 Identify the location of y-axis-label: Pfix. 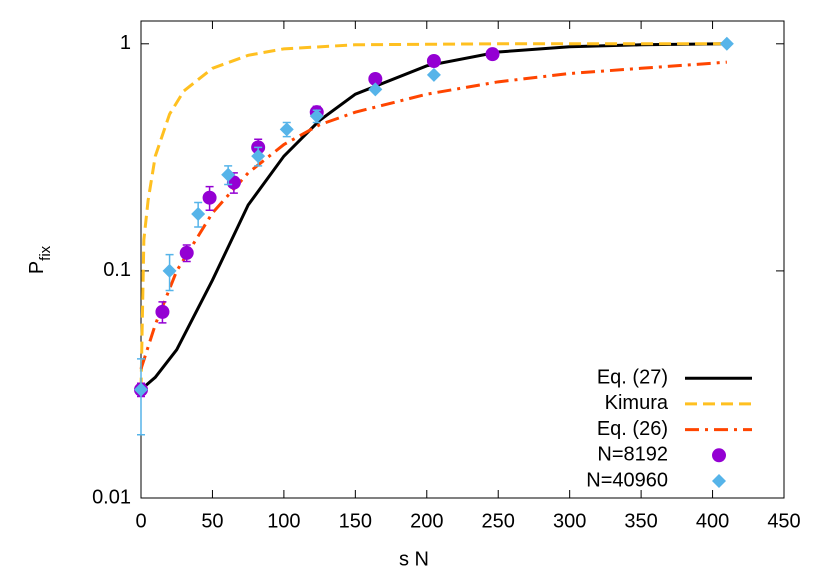
(40, 259).